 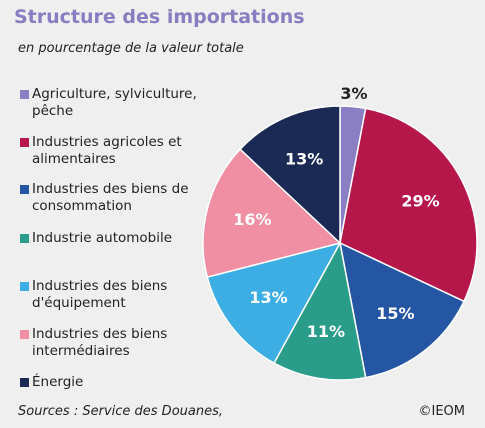 What do you see at coordinates (107, 150) in the screenshot?
I see `legend-label: Industries agricoles et alimentaires` at bounding box center [107, 150].